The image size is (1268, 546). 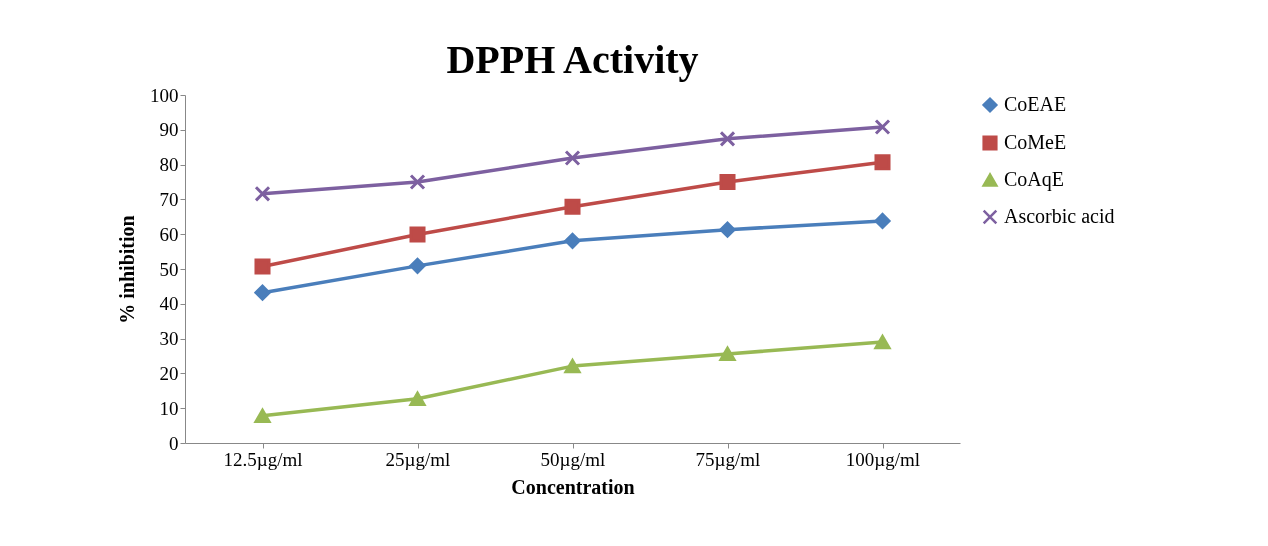 I want to click on y-tick-label: 10, so click(x=169, y=408).